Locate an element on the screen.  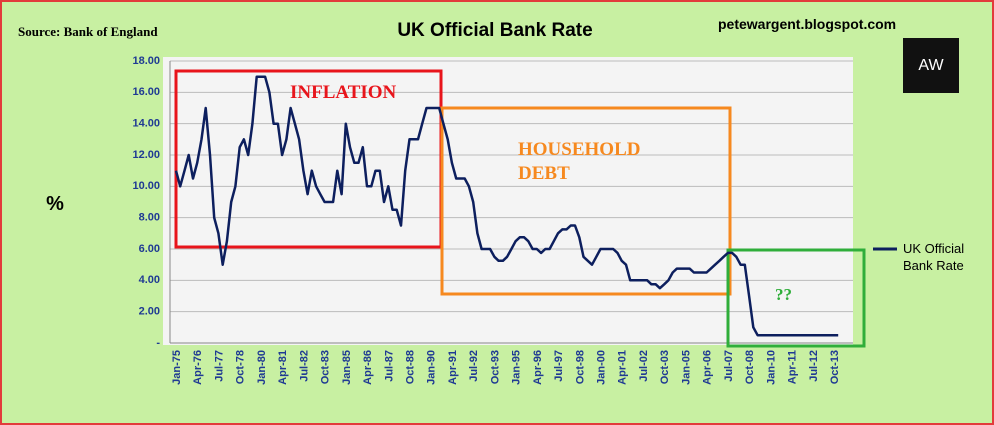
y-tick-label: - is located at coordinates (158, 343).